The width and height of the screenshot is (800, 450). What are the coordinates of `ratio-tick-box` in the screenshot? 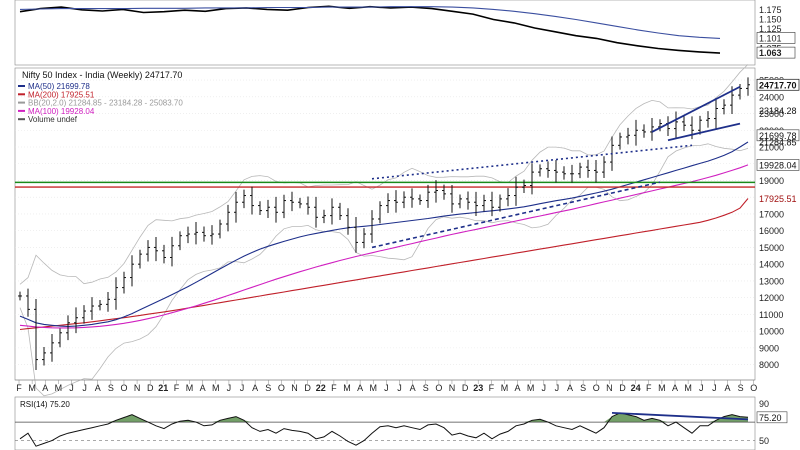 It's located at (776, 52).